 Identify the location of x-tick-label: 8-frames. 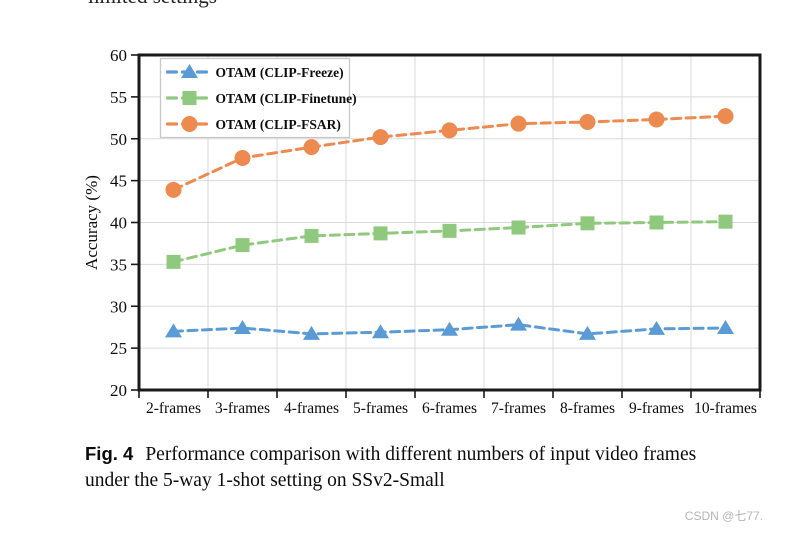
(587, 408).